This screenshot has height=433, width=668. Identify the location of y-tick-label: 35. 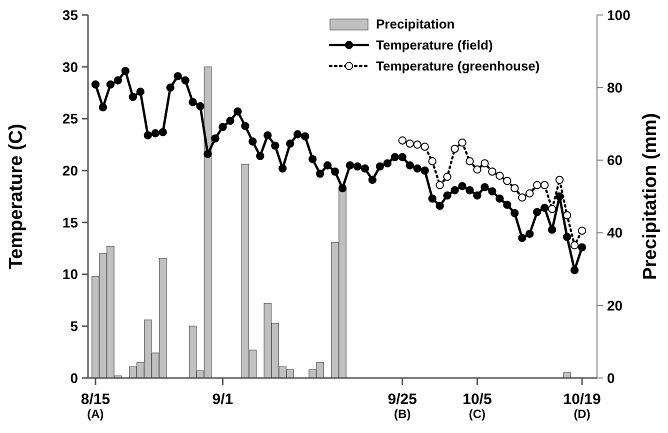
(70, 14).